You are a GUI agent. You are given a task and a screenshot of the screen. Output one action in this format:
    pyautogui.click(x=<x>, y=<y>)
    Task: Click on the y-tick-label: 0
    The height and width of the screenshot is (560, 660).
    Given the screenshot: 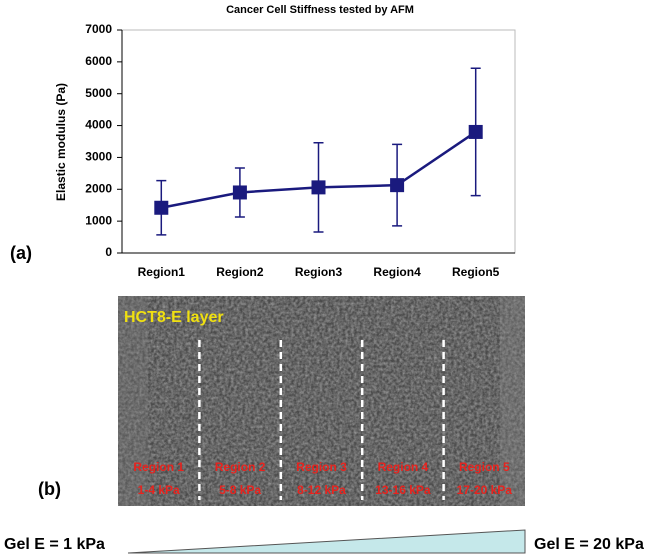 What is the action you would take?
    pyautogui.click(x=108, y=252)
    